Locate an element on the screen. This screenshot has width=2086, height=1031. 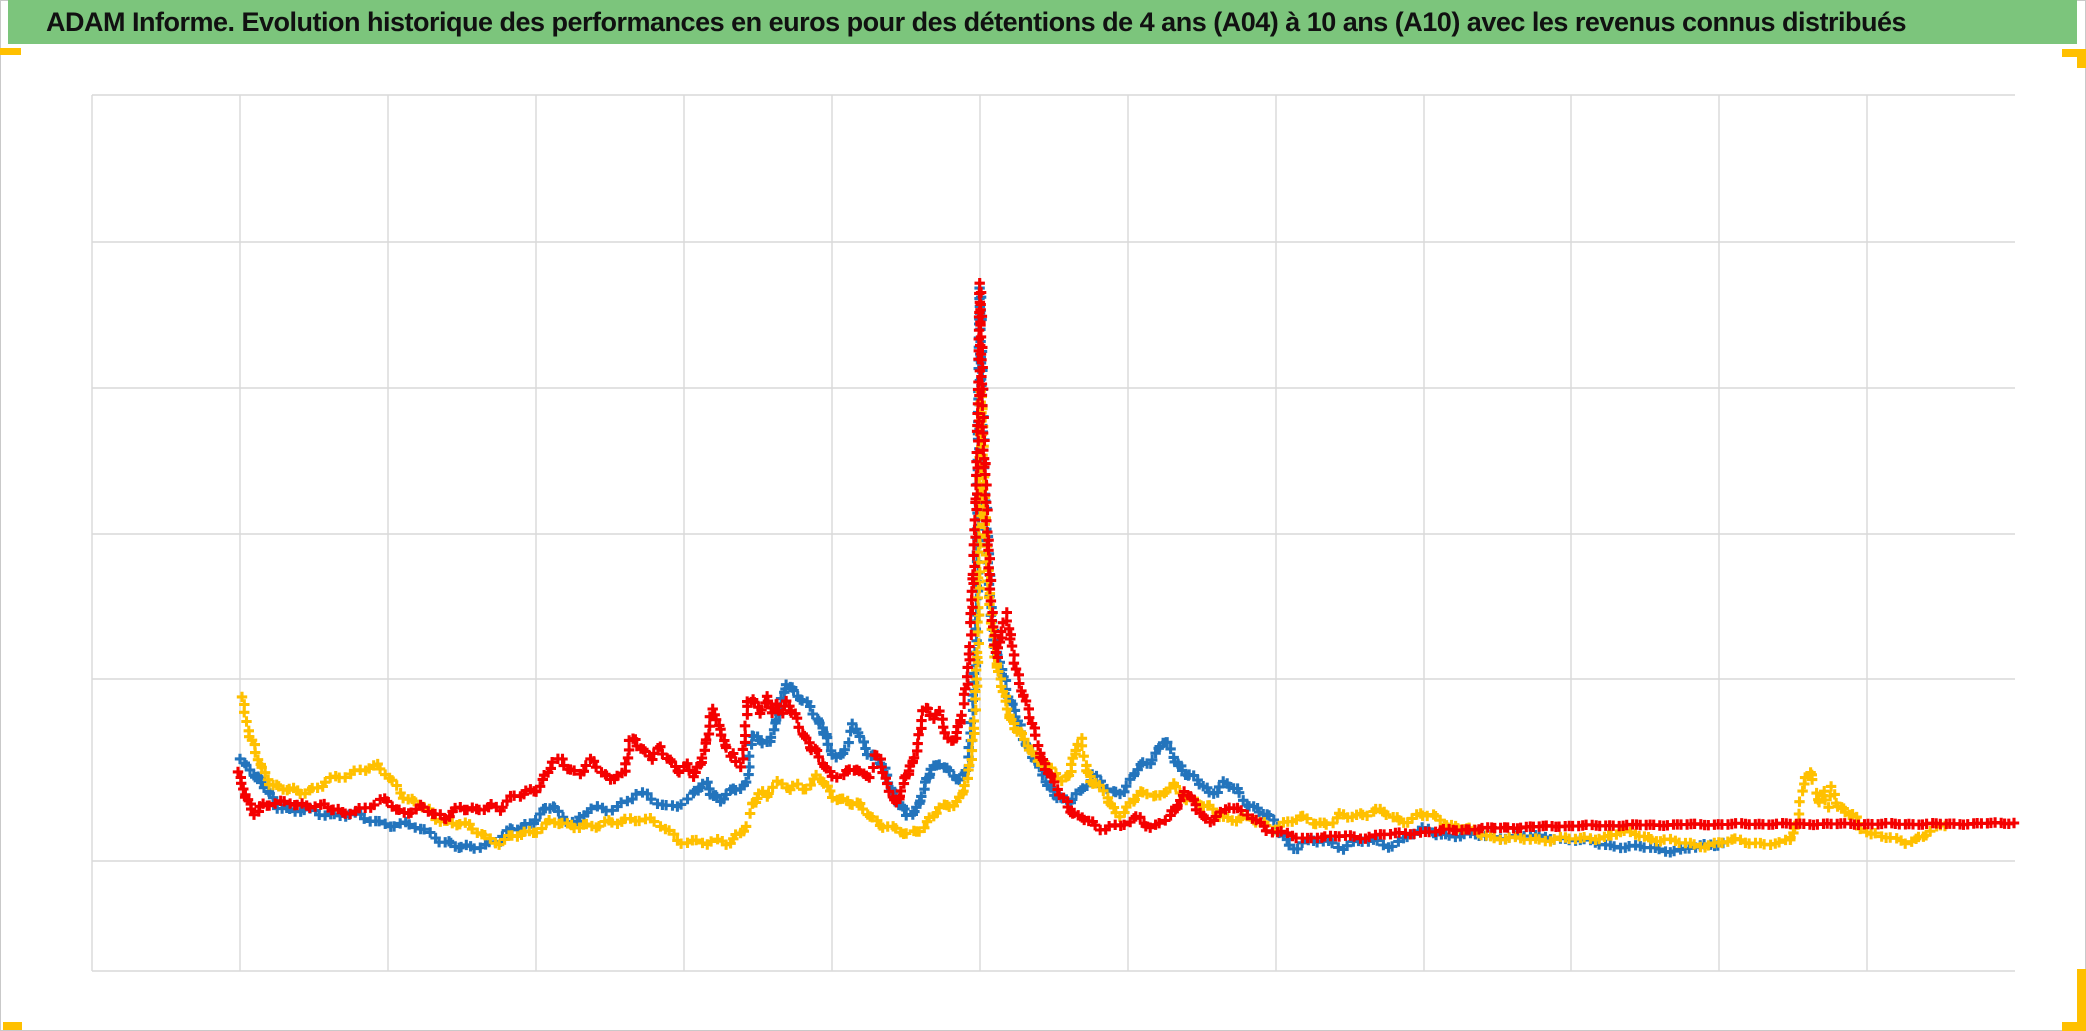
selection-accent-top-right-v is located at coordinates (2081, 58).